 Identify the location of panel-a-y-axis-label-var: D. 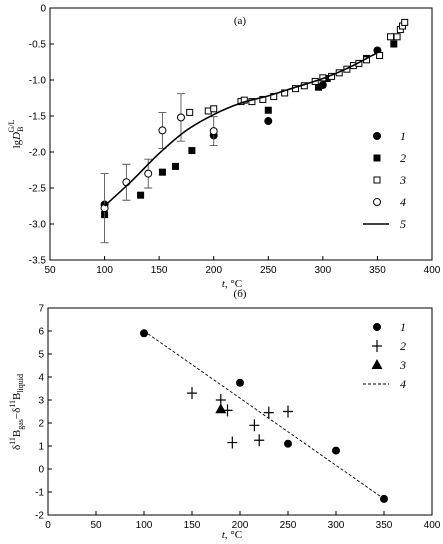
(17, 136).